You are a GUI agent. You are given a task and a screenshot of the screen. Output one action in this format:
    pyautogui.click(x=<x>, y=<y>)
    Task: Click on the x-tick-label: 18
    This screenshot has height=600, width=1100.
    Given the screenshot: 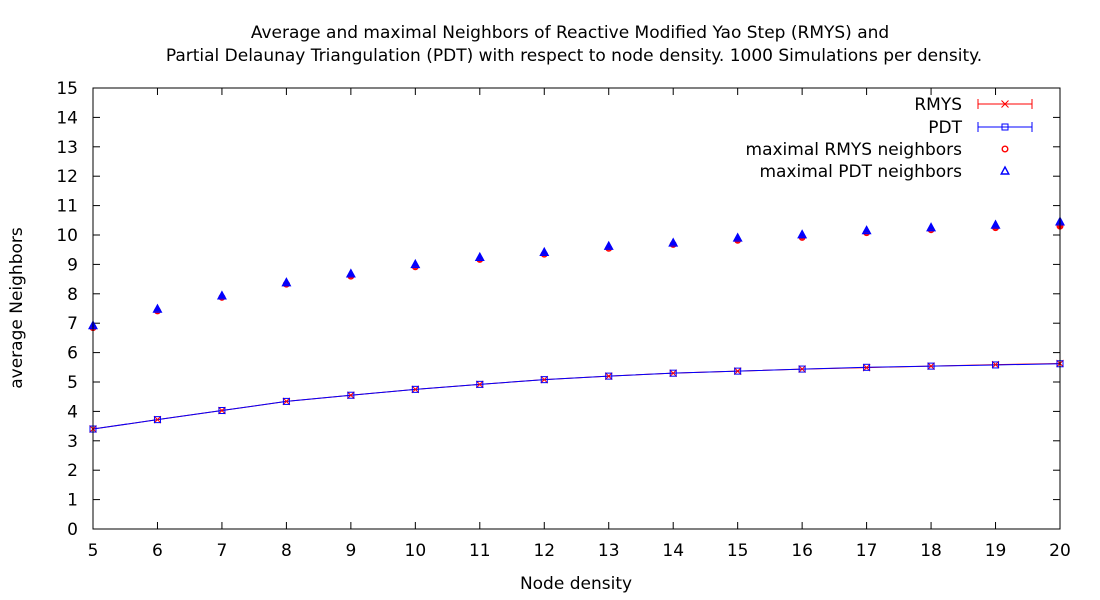 What is the action you would take?
    pyautogui.click(x=931, y=551)
    